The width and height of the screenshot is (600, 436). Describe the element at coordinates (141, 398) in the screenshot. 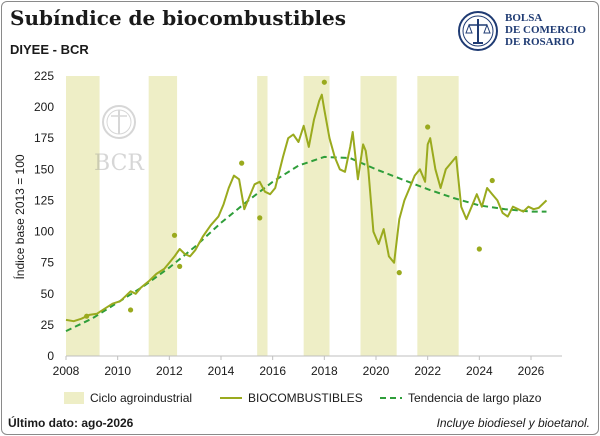

I see `legend-label-band: Ciclo agroindustrial` at that location.